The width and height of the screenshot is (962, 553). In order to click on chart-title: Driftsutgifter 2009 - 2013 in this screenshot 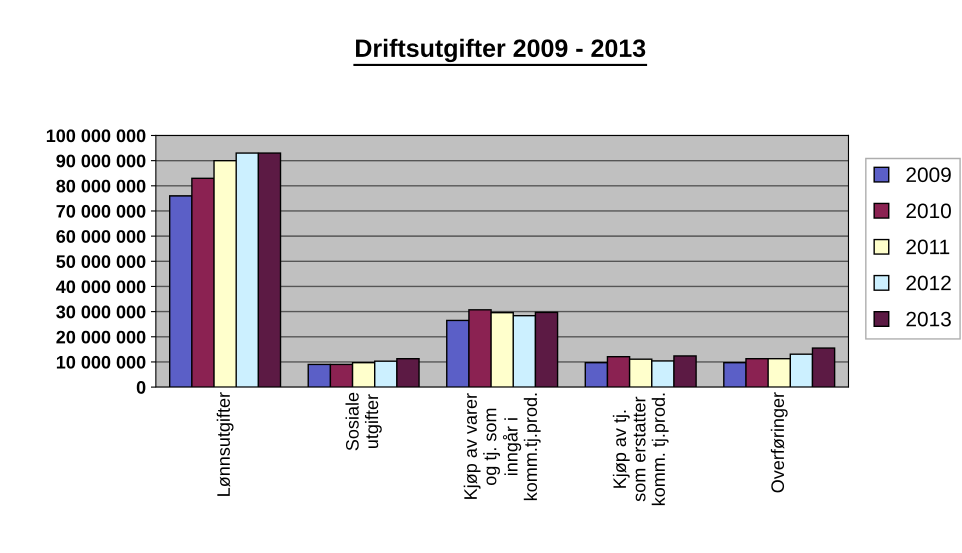, I will do `click(501, 50)`.